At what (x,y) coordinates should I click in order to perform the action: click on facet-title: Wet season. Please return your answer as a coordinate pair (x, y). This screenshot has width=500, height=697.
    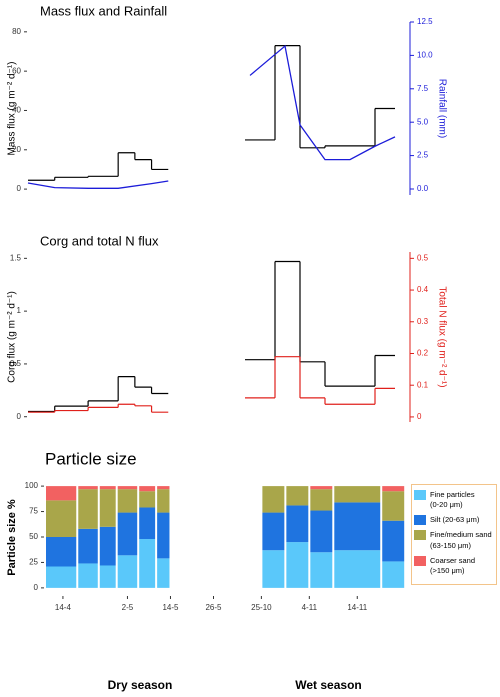
    Looking at the image, I should click on (328, 685).